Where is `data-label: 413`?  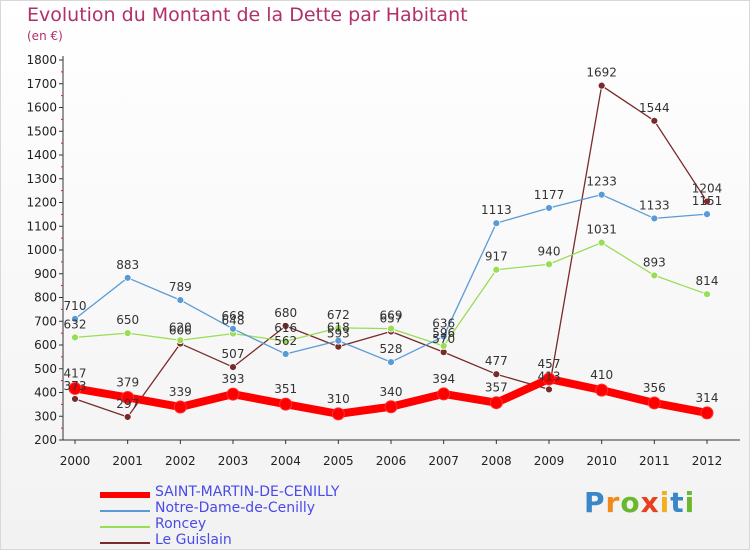
data-label: 413 is located at coordinates (549, 376).